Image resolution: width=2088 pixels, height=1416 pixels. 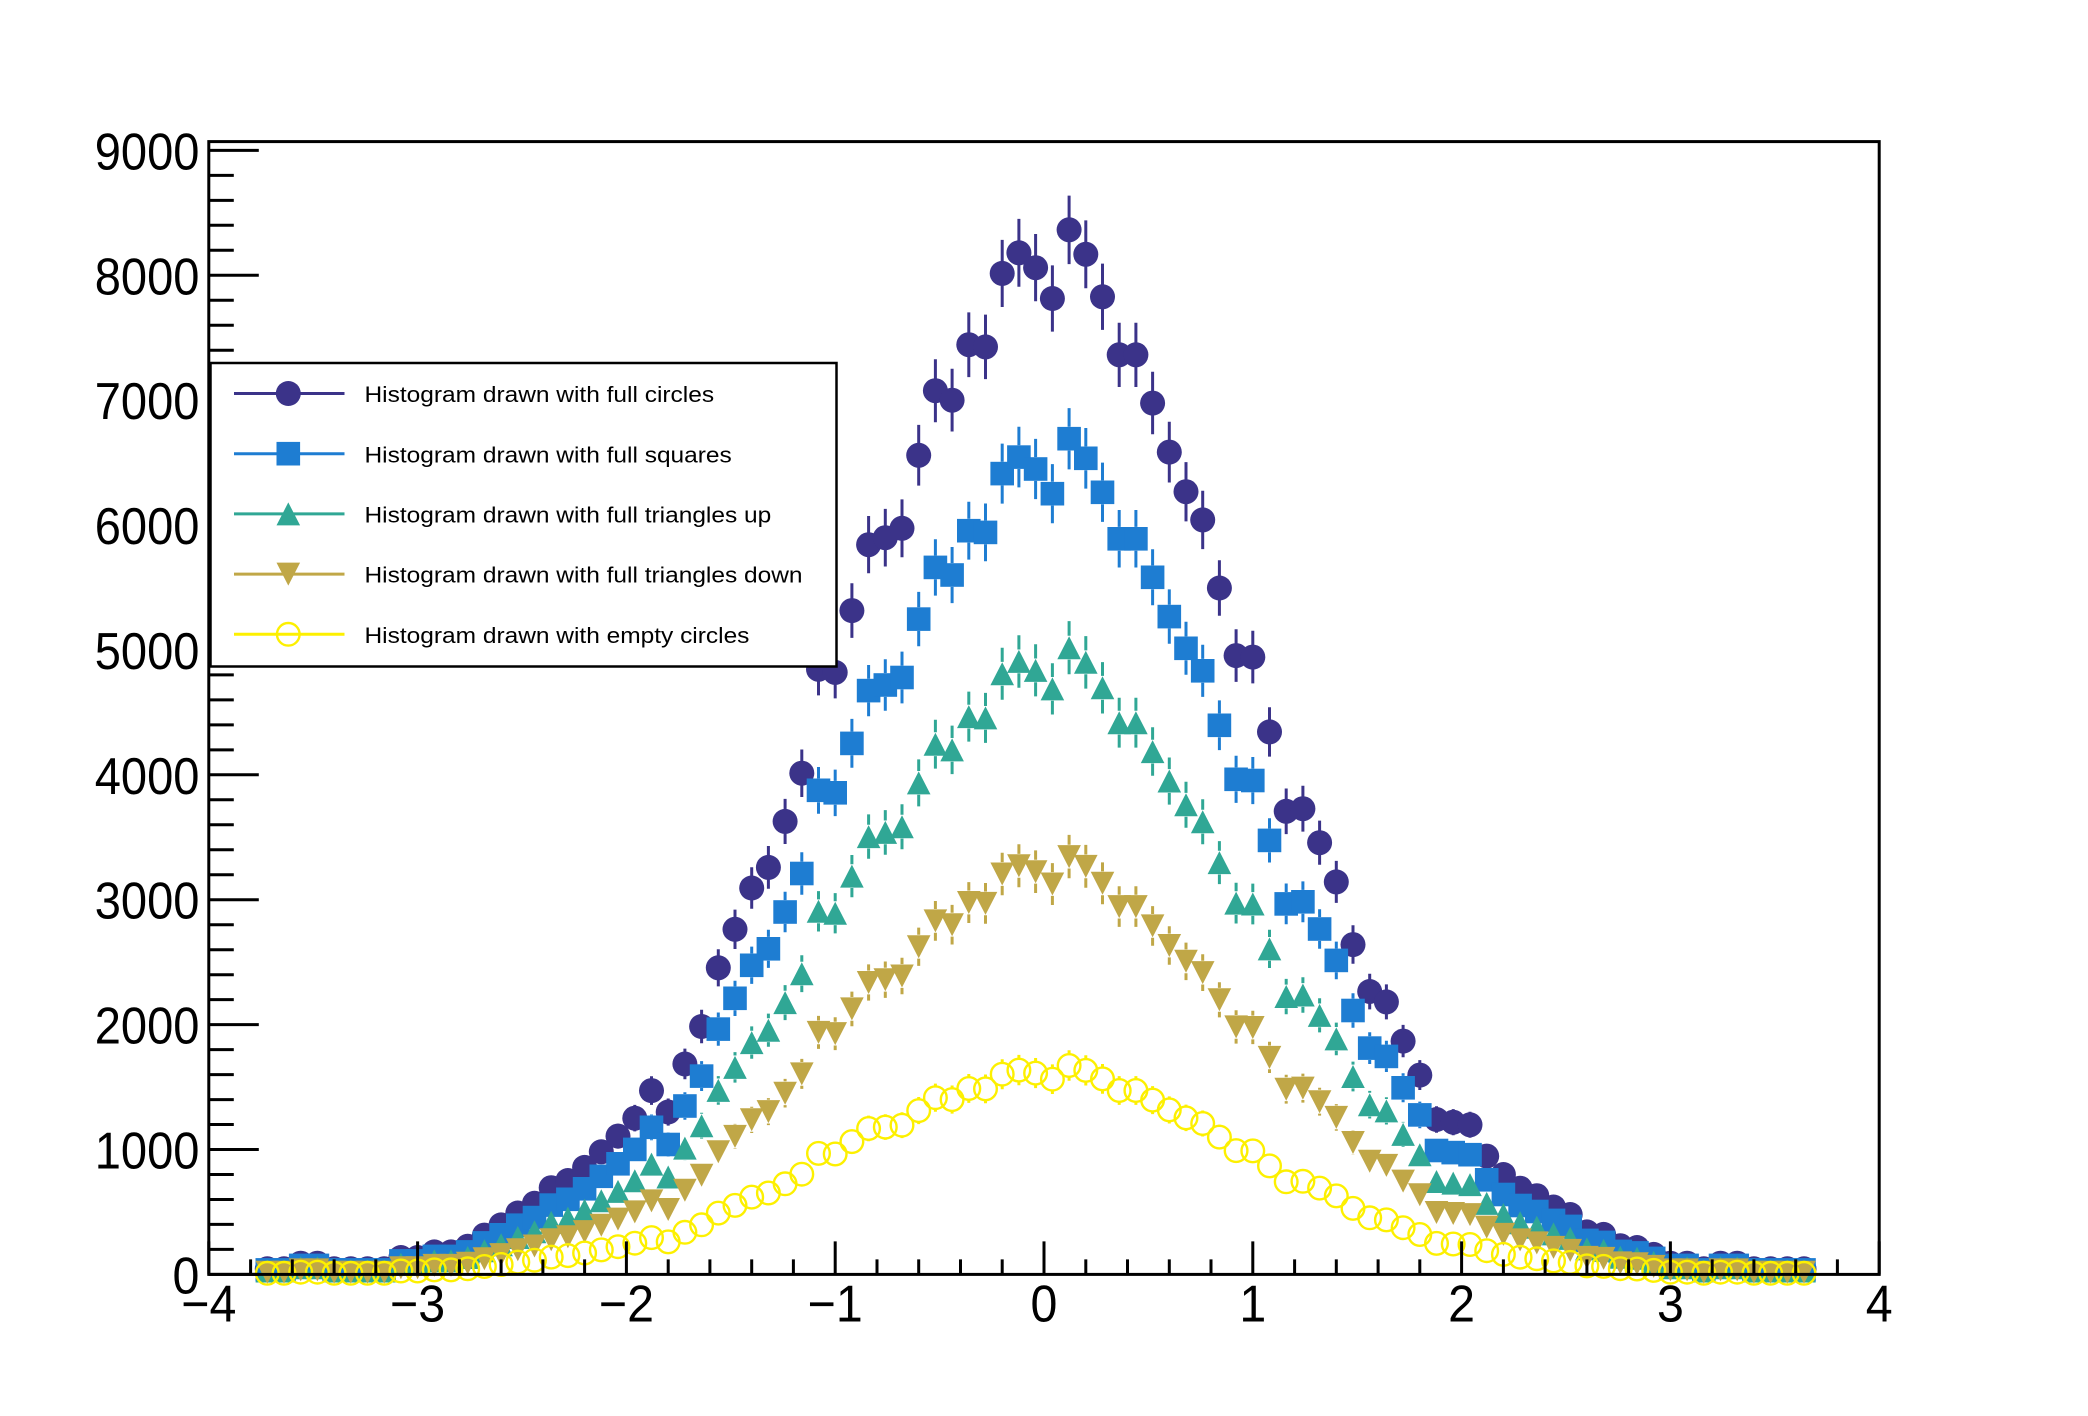 What do you see at coordinates (147, 901) in the screenshot?
I see `svg-text: 3000` at bounding box center [147, 901].